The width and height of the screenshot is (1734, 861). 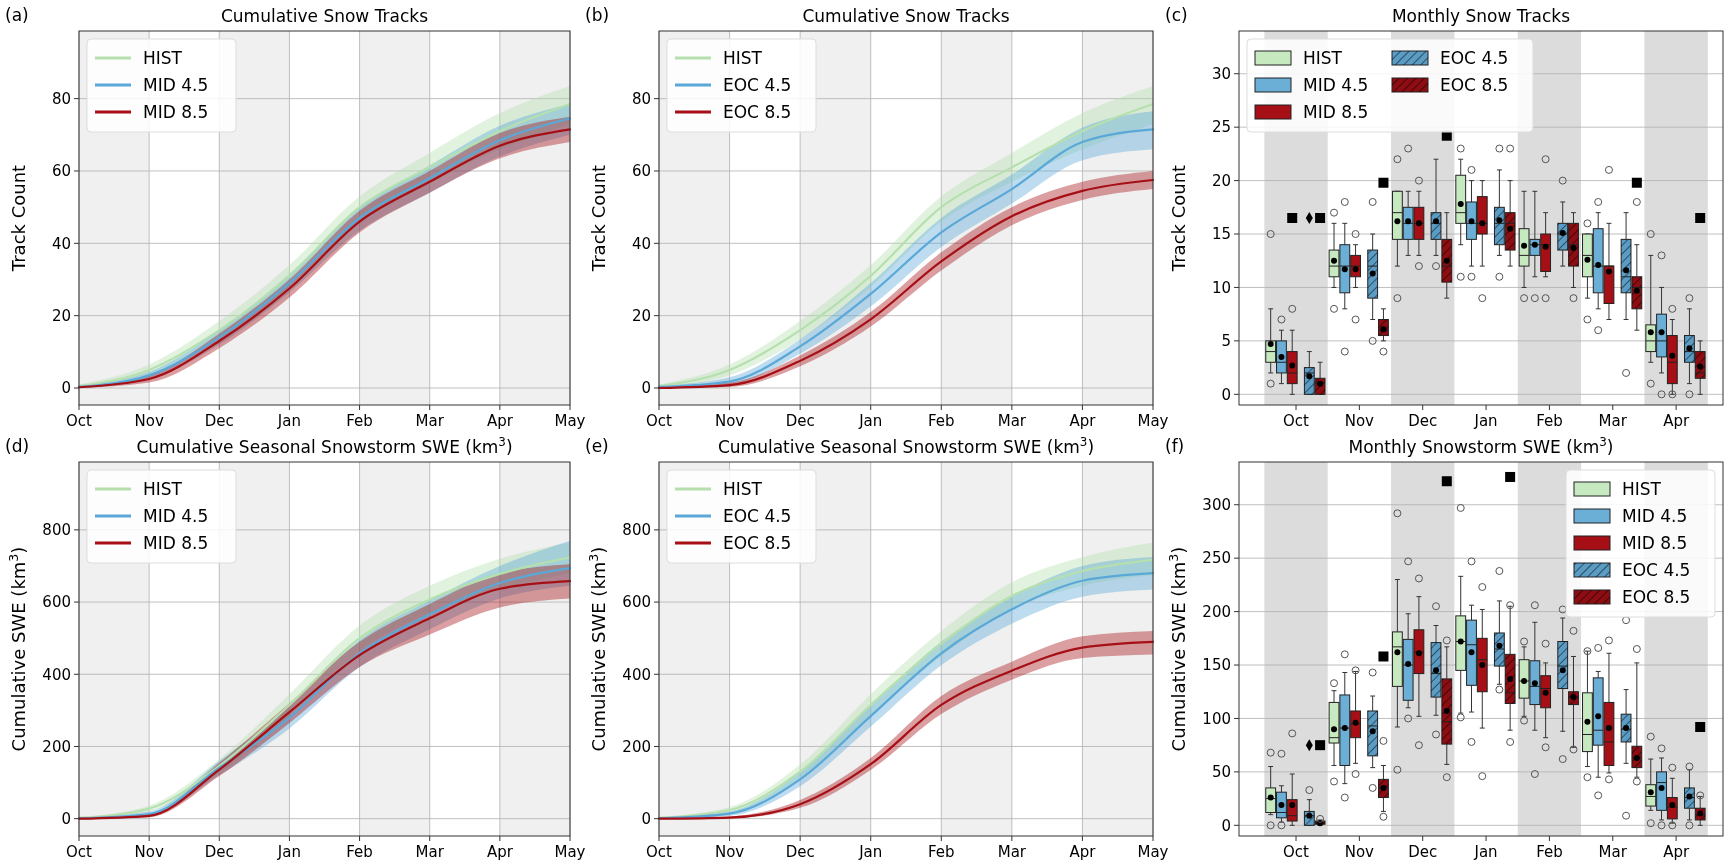 I want to click on y-tick-label: 10, so click(x=1221, y=287).